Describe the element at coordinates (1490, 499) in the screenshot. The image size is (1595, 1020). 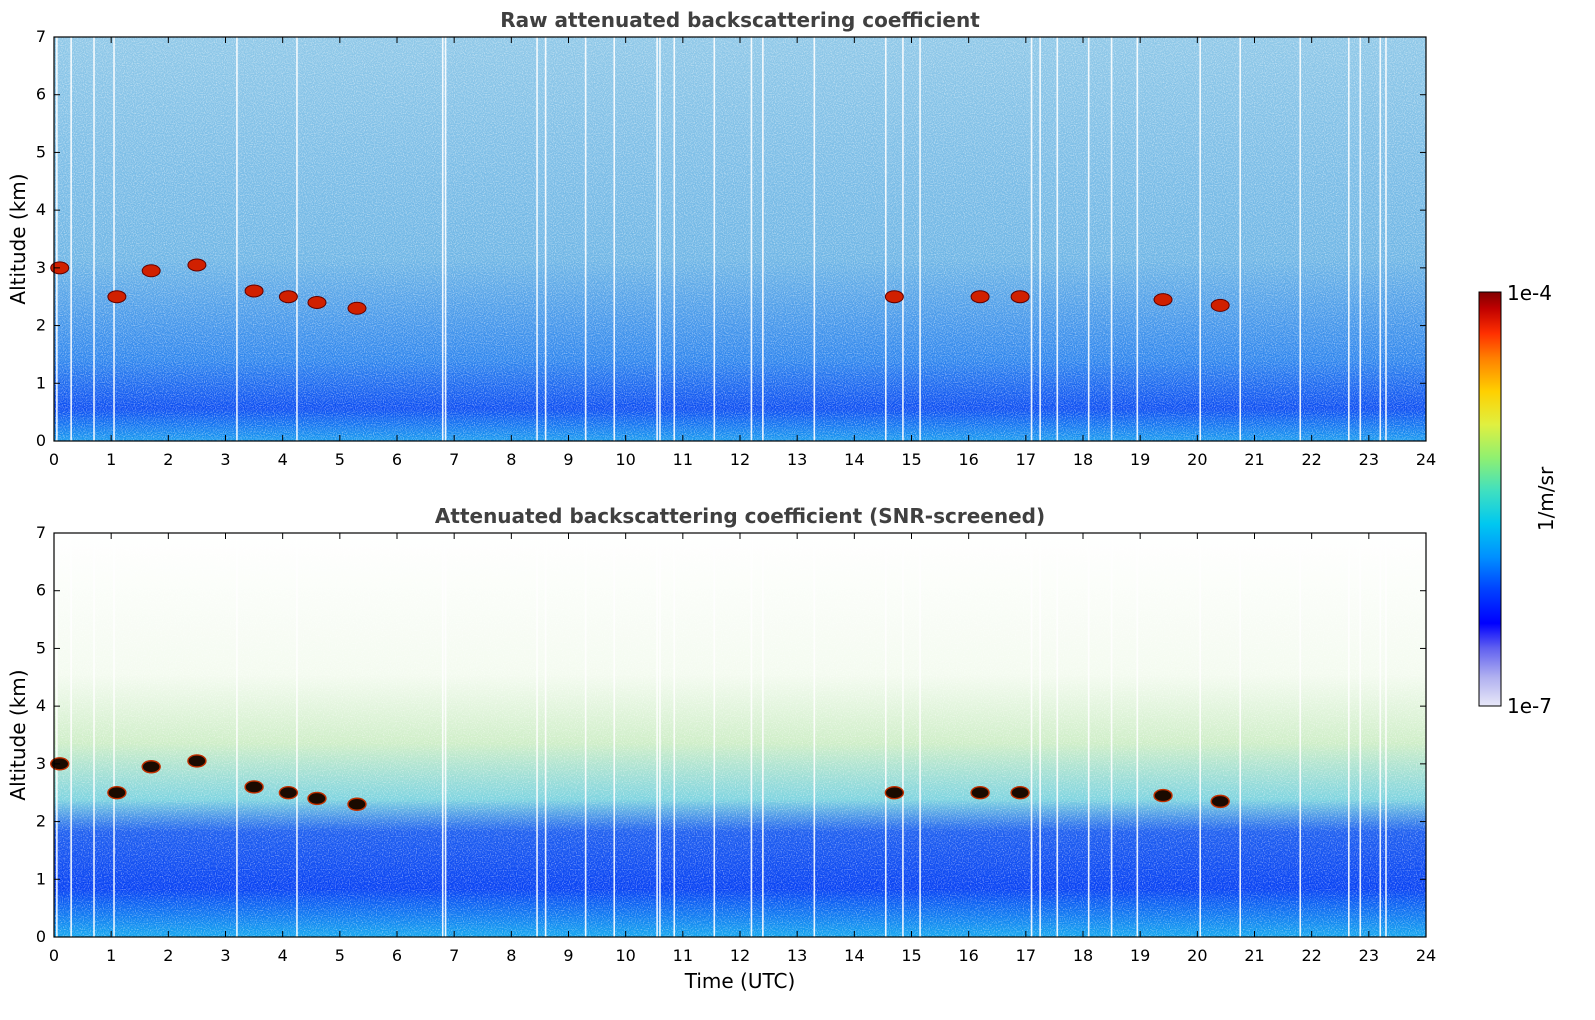
I see `colorbar-scale` at that location.